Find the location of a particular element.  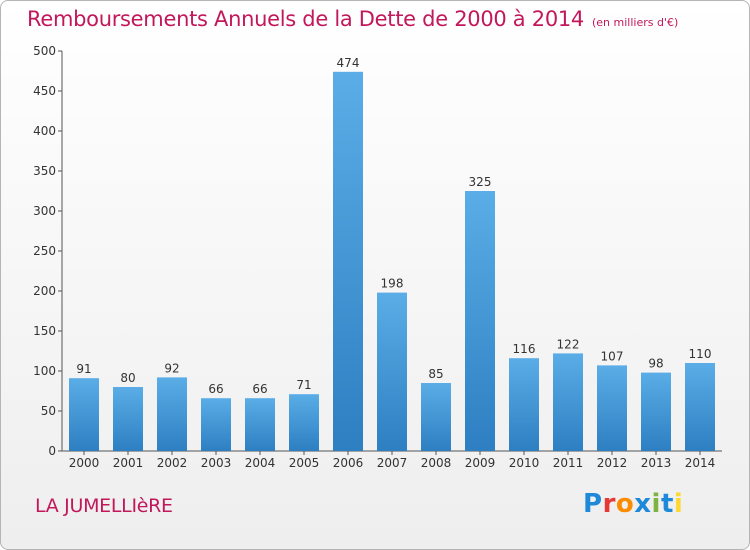

x-tick-label: 2013 is located at coordinates (656, 463).